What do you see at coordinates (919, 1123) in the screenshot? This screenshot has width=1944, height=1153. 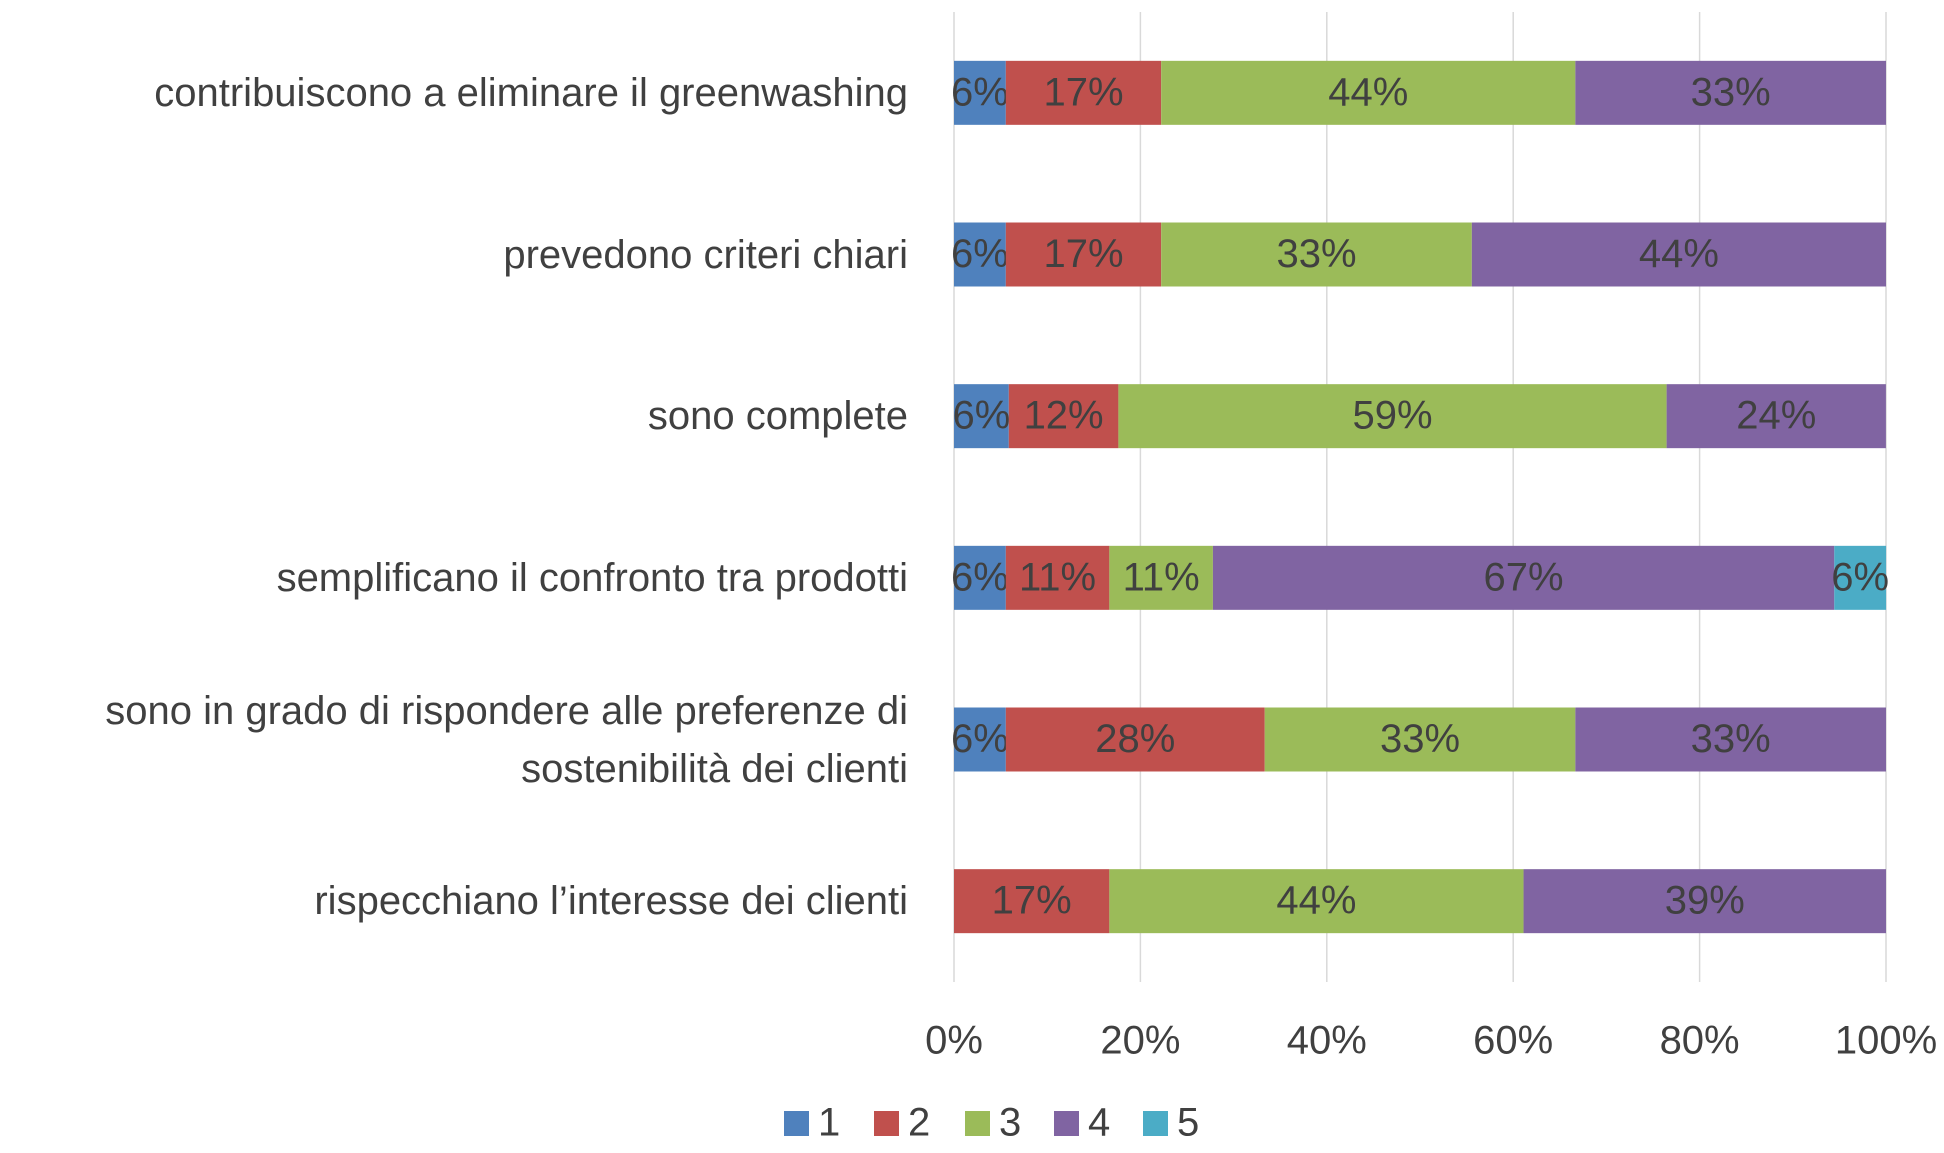 I see `legend-label: 2` at bounding box center [919, 1123].